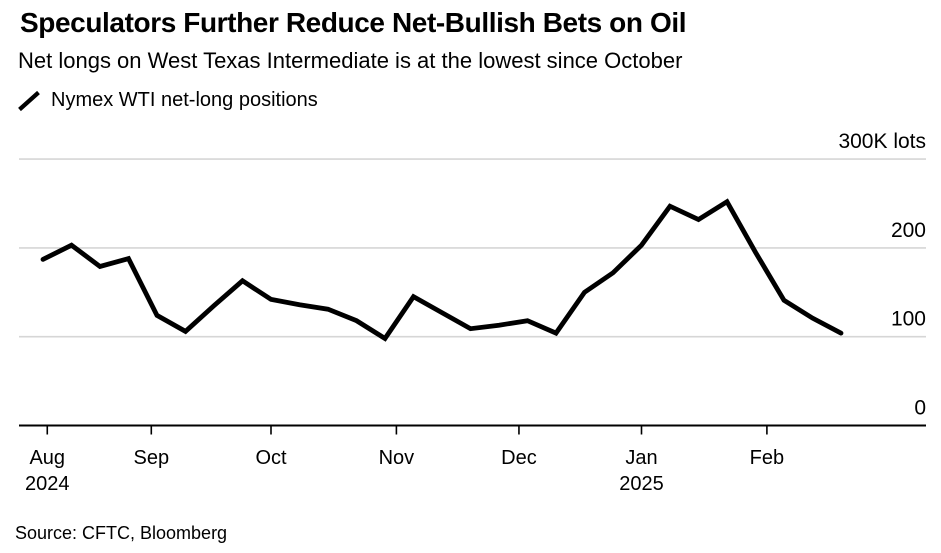 The width and height of the screenshot is (941, 553). I want to click on y-axis-label: 100, so click(908, 319).